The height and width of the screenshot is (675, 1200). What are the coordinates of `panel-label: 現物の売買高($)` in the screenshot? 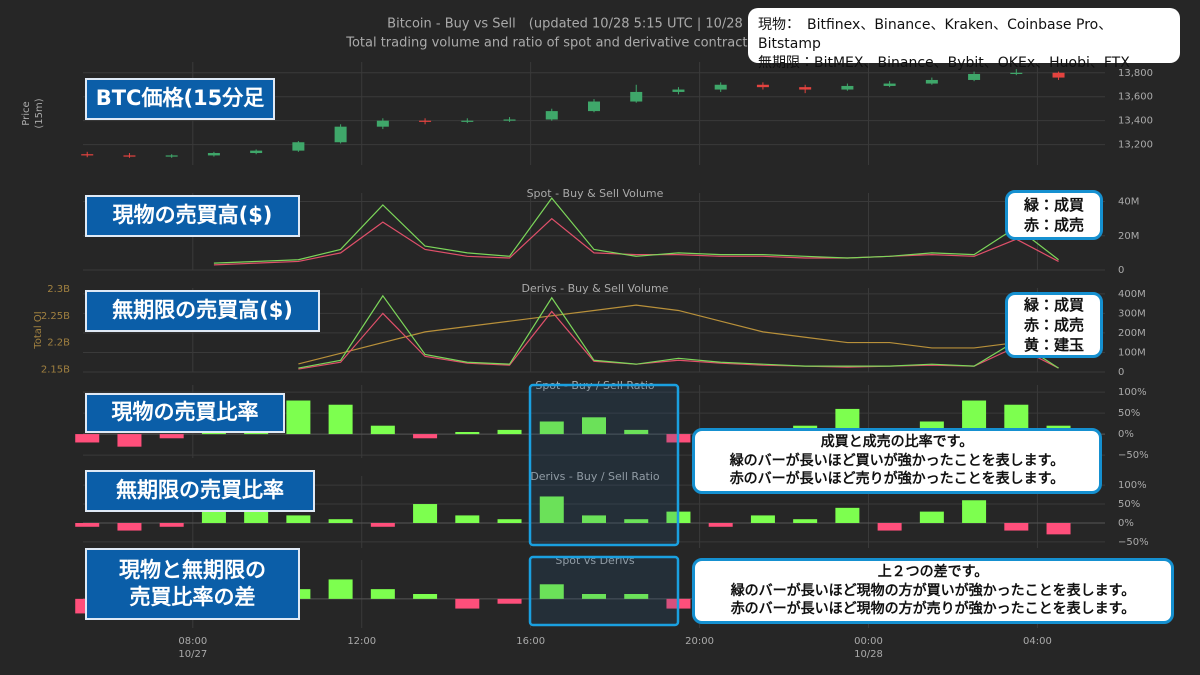 It's located at (192, 216).